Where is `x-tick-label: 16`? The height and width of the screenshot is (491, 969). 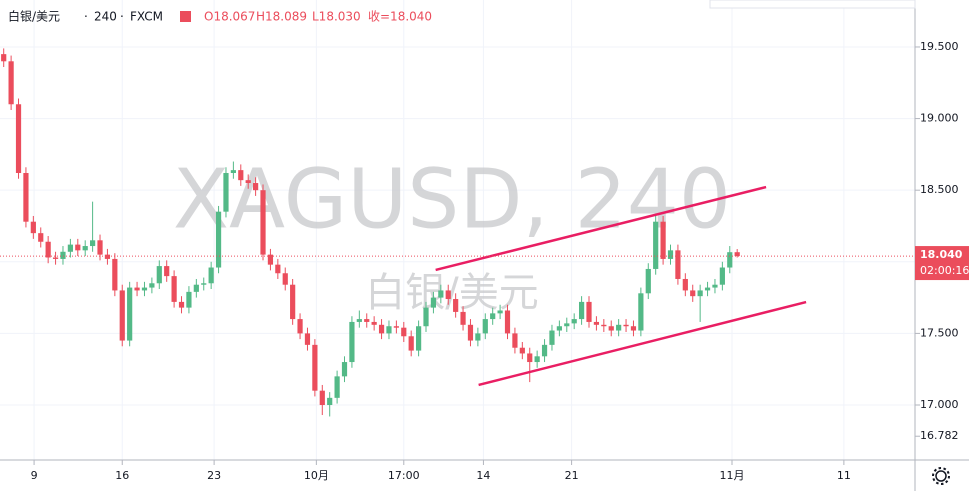 x-tick-label: 16 is located at coordinates (122, 475).